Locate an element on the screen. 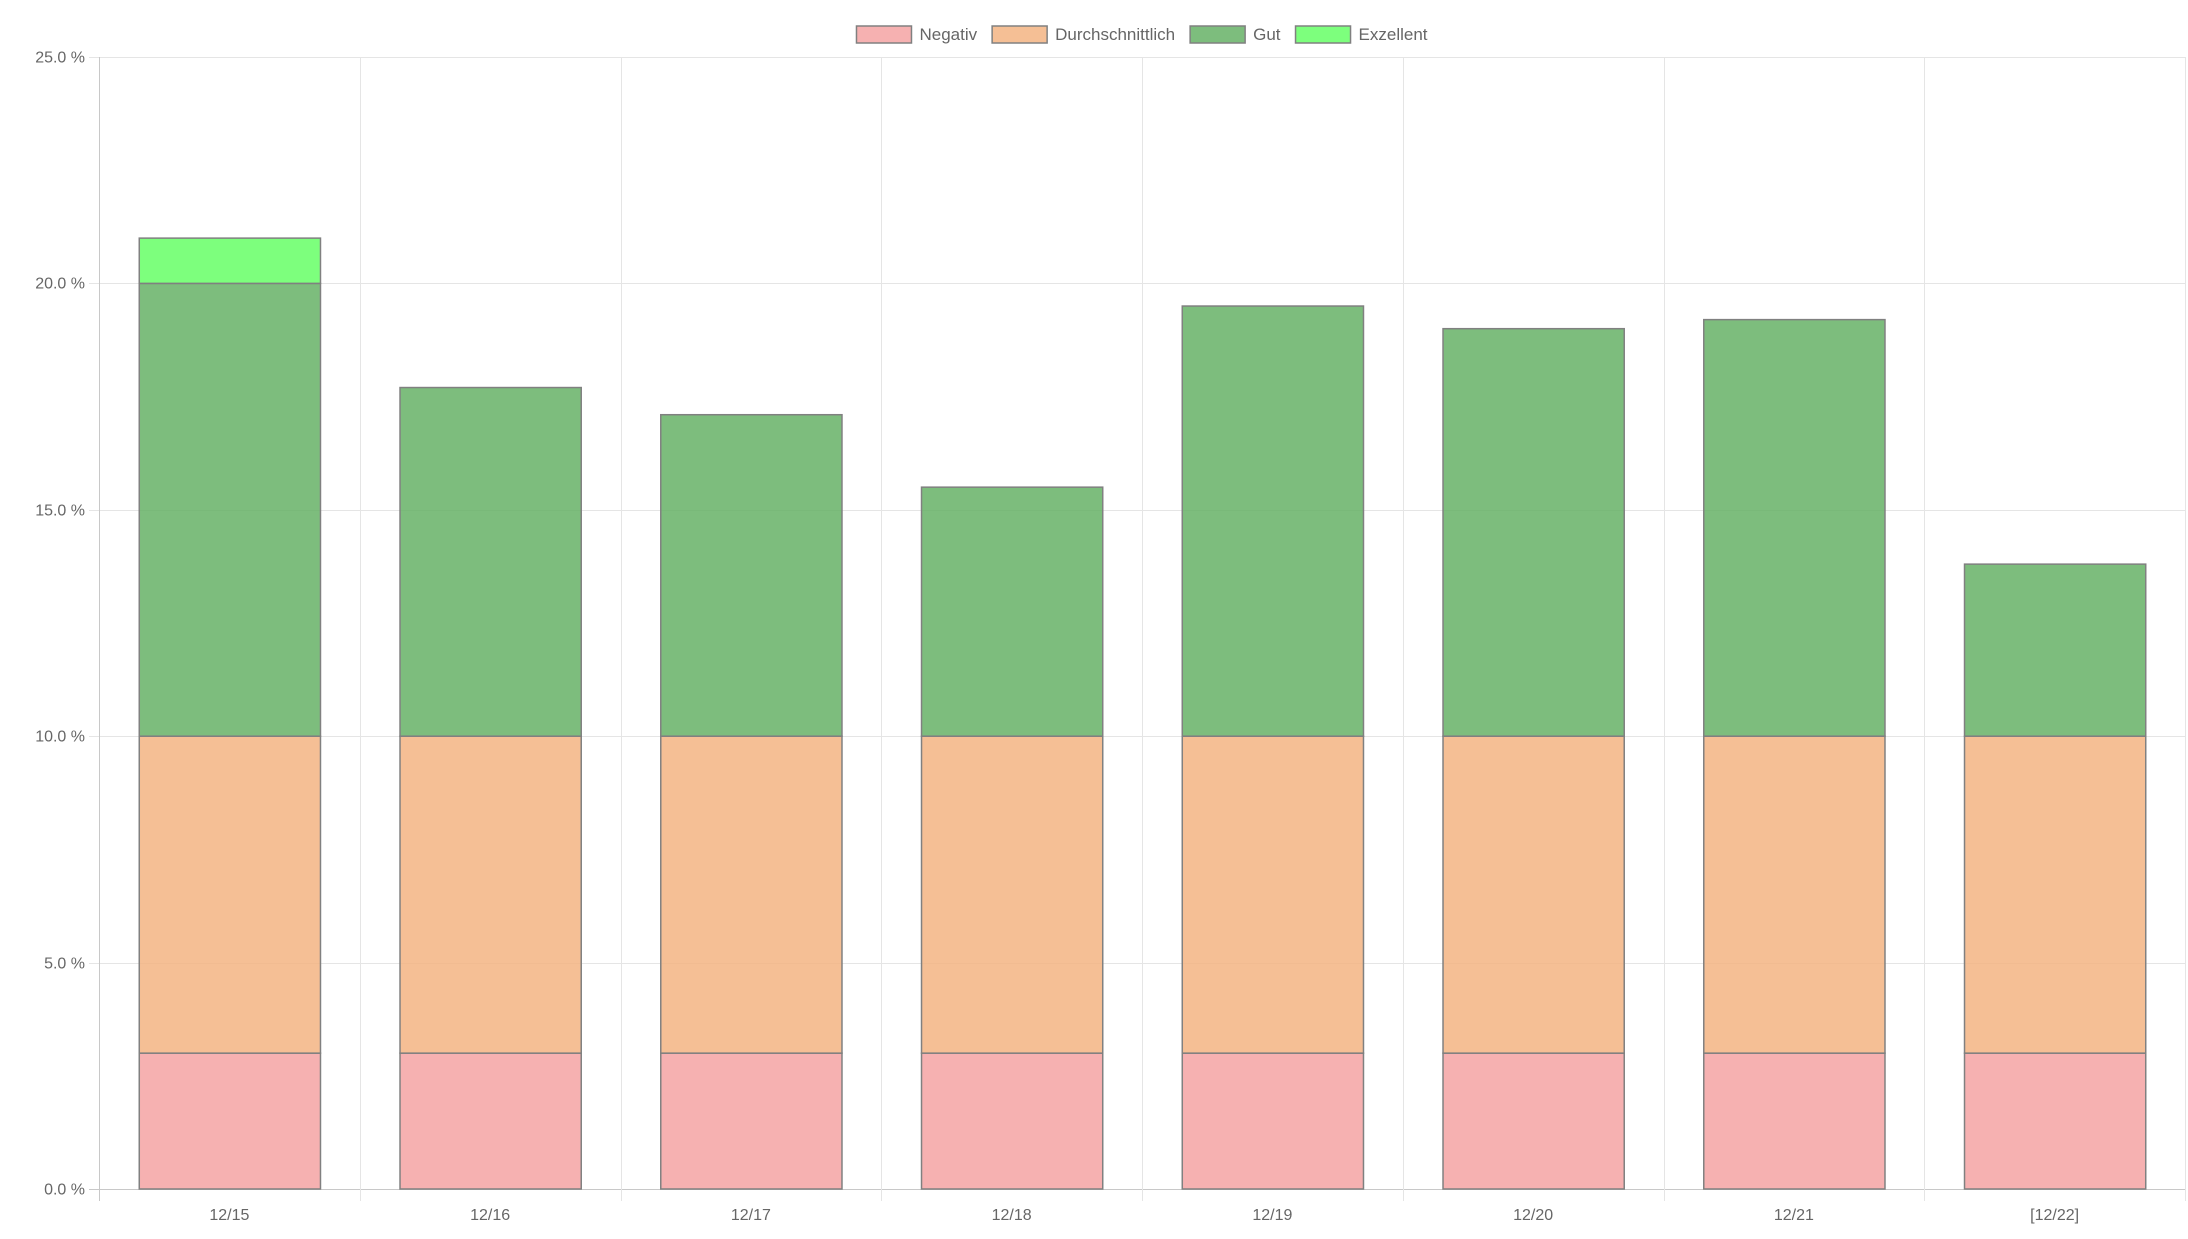 This screenshot has height=1239, width=2188. x-tick-label: 12/15 is located at coordinates (229, 1215).